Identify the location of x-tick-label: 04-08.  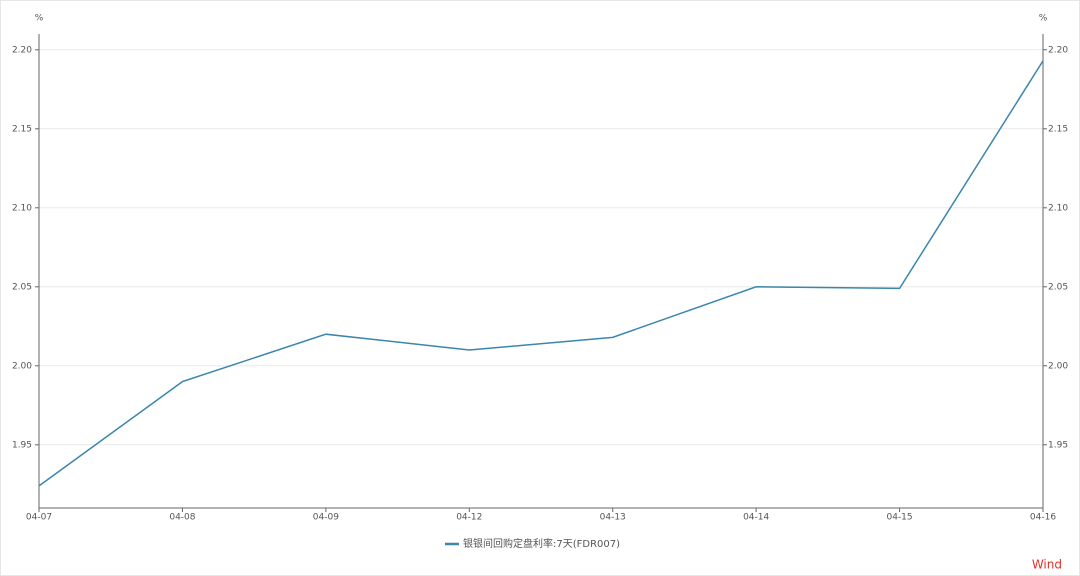
(182, 518).